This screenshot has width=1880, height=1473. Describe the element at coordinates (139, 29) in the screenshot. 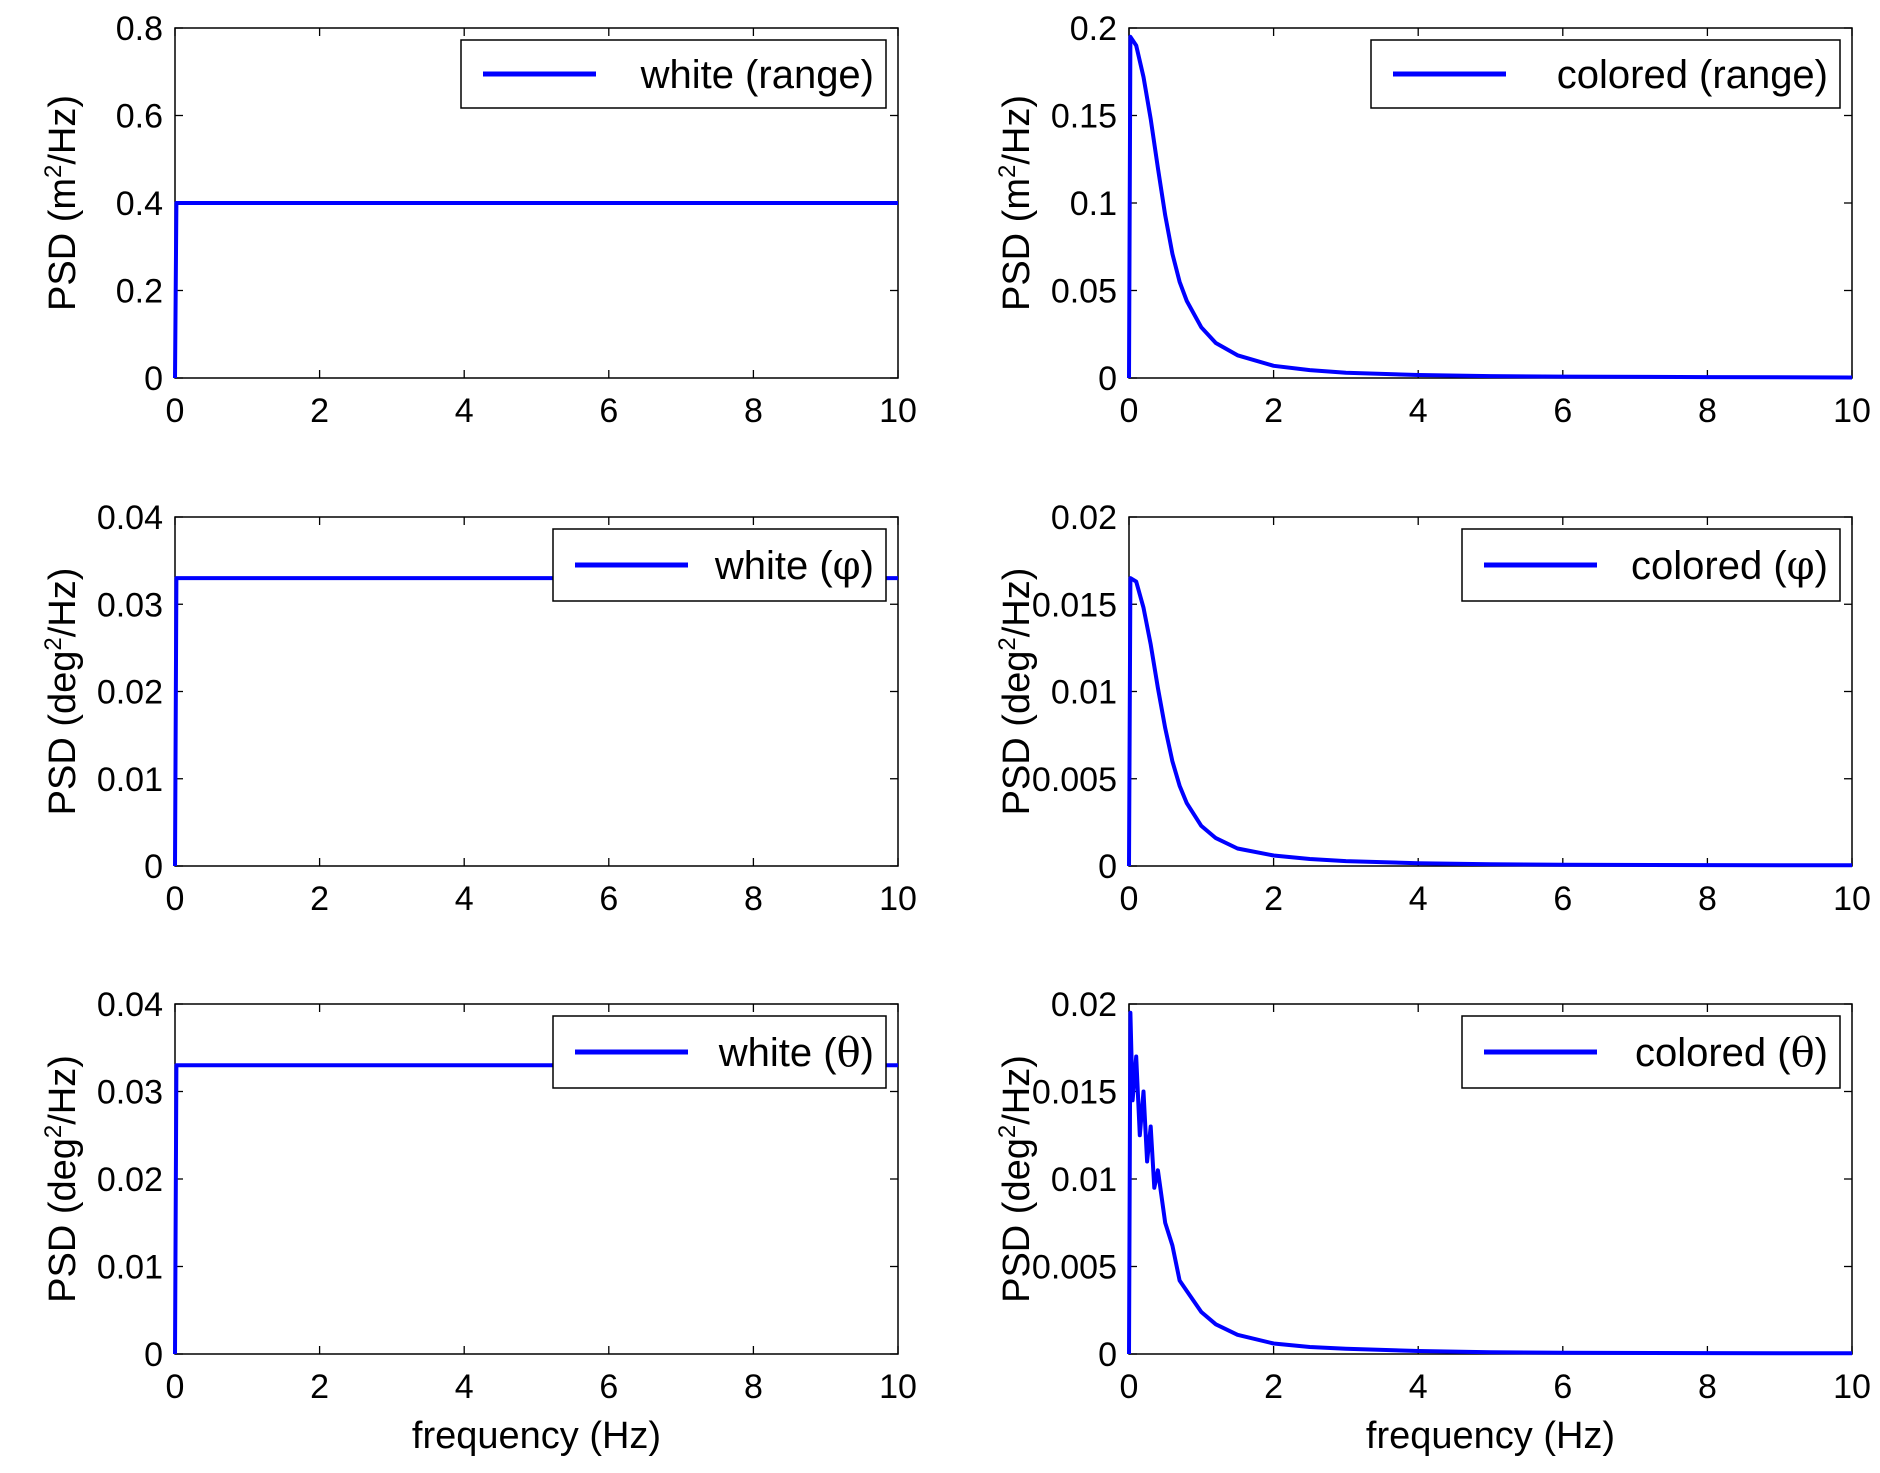

I see `y-tick-label: 0.8` at that location.